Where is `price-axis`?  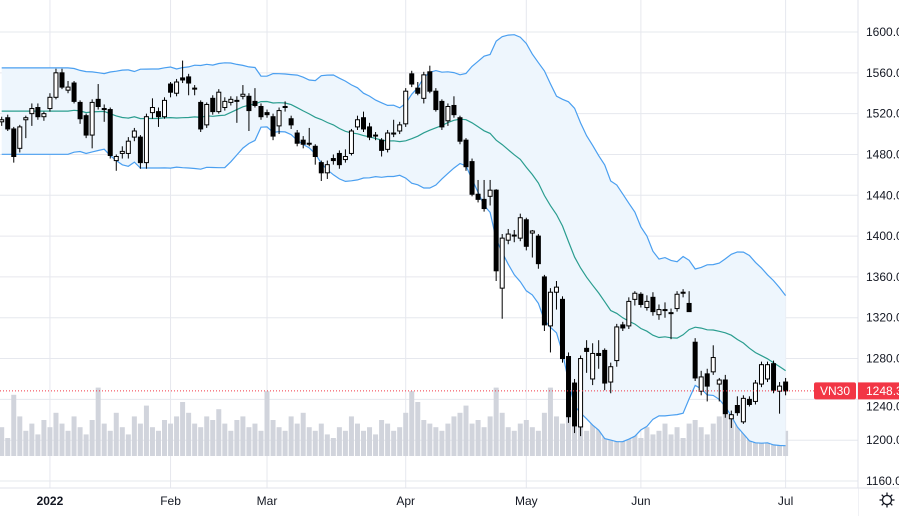 price-axis is located at coordinates (878, 258).